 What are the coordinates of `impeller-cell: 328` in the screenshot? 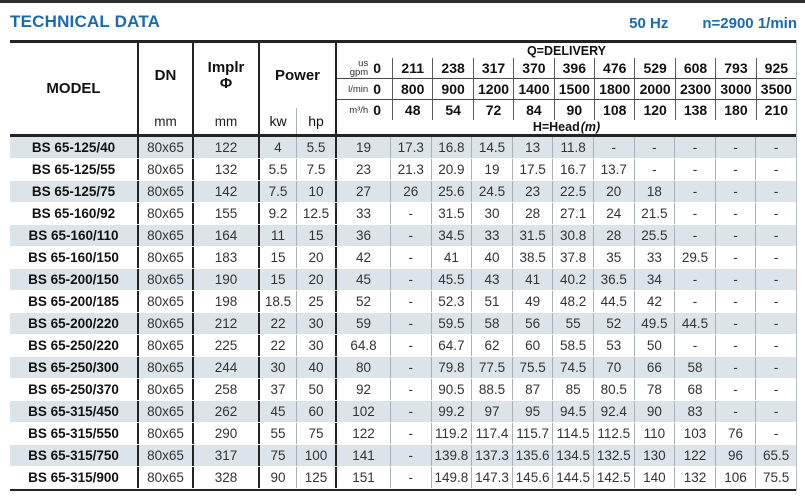 It's located at (225, 477).